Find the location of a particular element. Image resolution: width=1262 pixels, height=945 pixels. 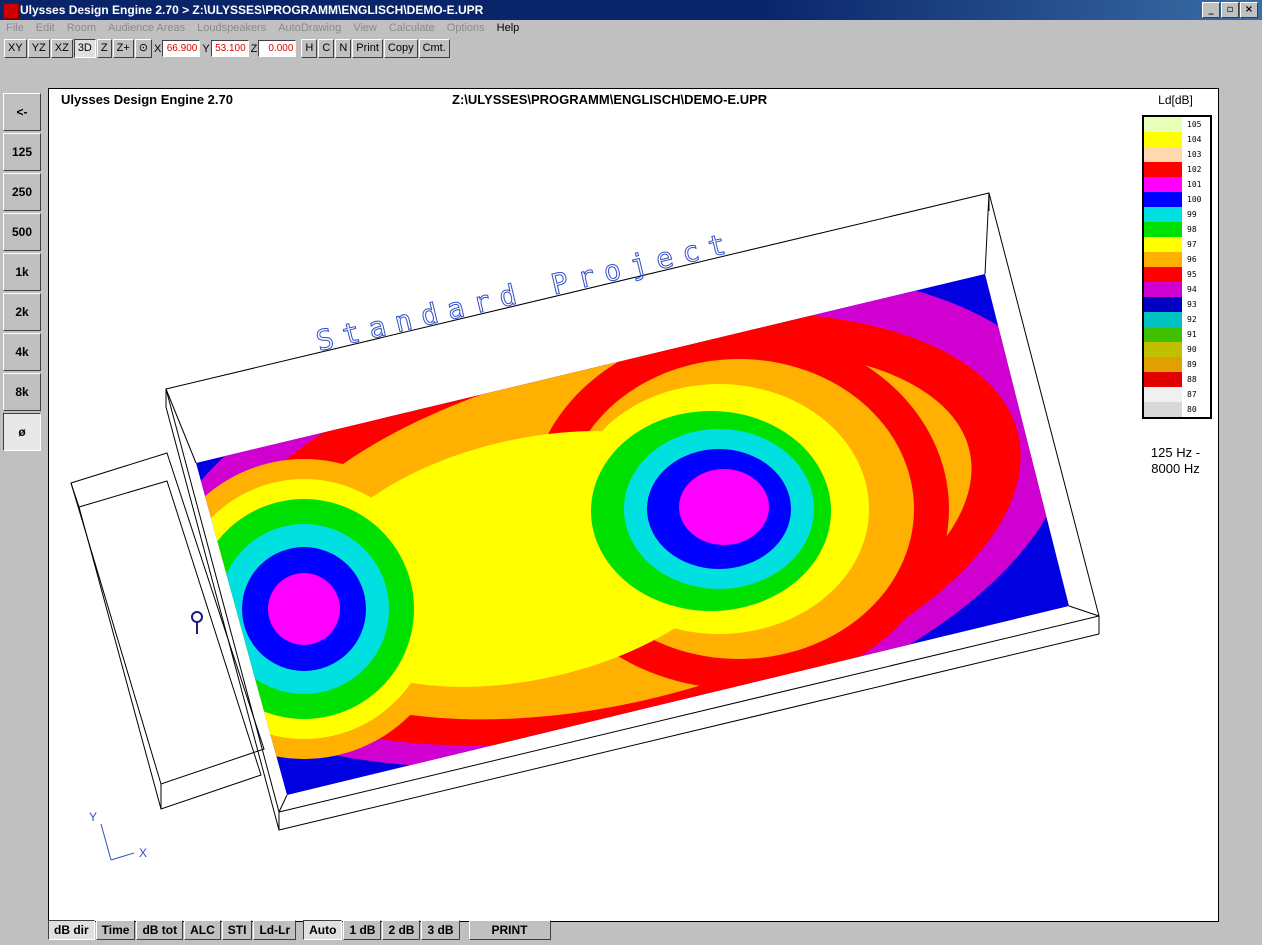

legend-row: 96 is located at coordinates (1177, 259).